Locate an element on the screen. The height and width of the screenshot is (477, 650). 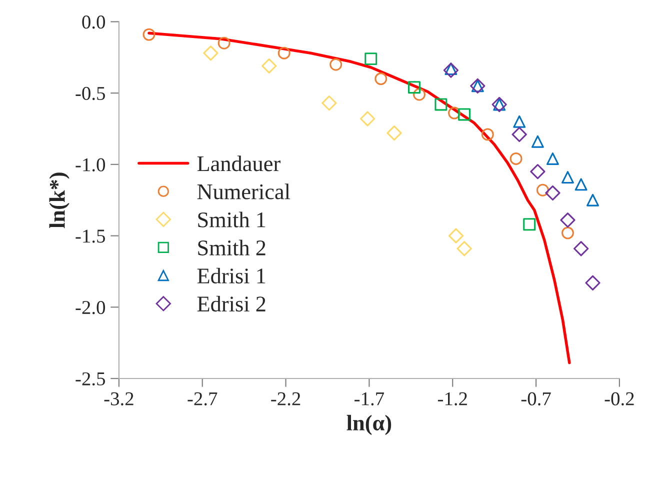
x-tick-label: -2.7 is located at coordinates (203, 399).